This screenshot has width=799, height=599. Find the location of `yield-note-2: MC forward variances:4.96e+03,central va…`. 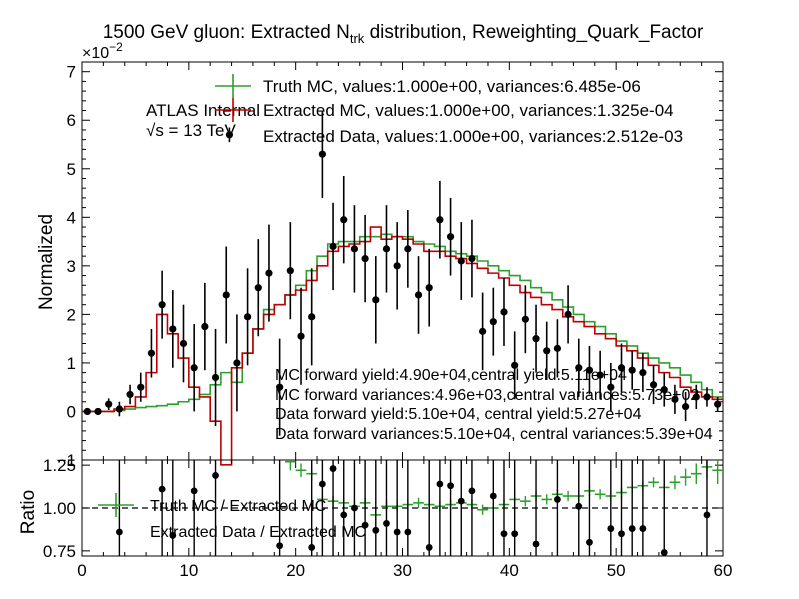

yield-note-2: MC forward variances:4.96e+03,central va… is located at coordinates (487, 395).